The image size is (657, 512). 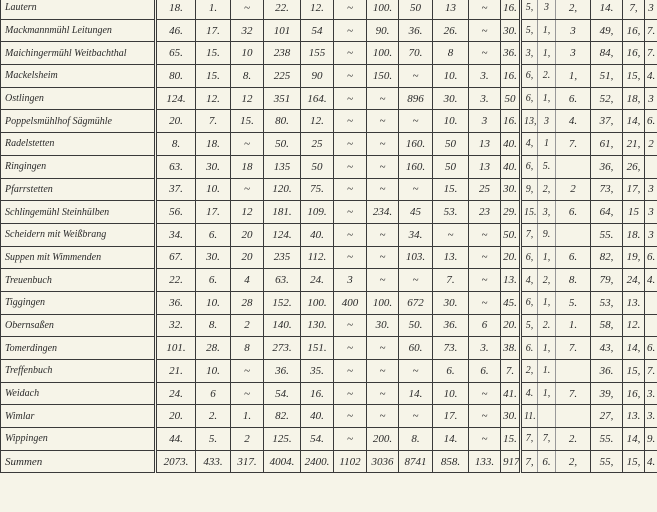 What do you see at coordinates (484, 144) in the screenshot?
I see `ledger-cell: 13` at bounding box center [484, 144].